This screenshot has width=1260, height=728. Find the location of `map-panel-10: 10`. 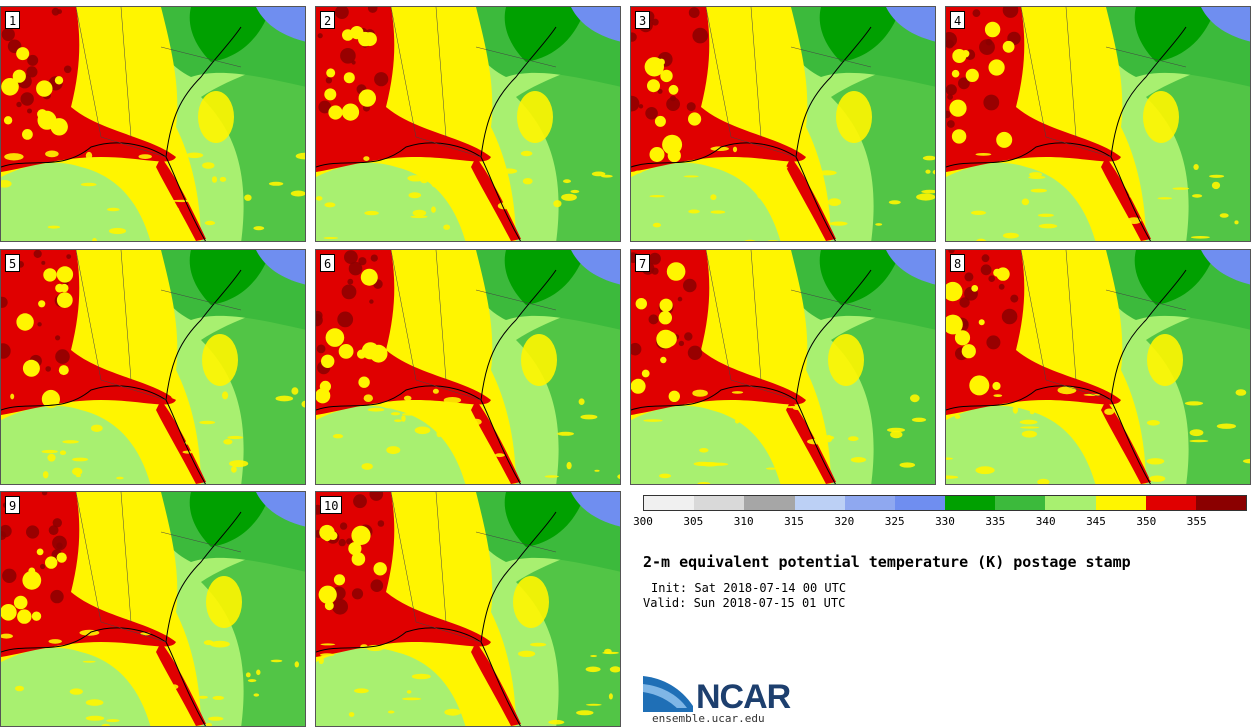

map-panel-10: 10 is located at coordinates (468, 609).